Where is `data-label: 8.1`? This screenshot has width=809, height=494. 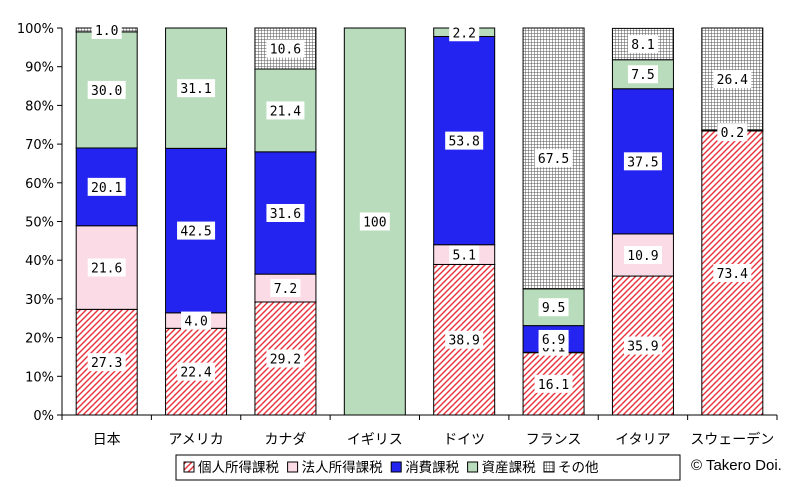 data-label: 8.1 is located at coordinates (642, 45).